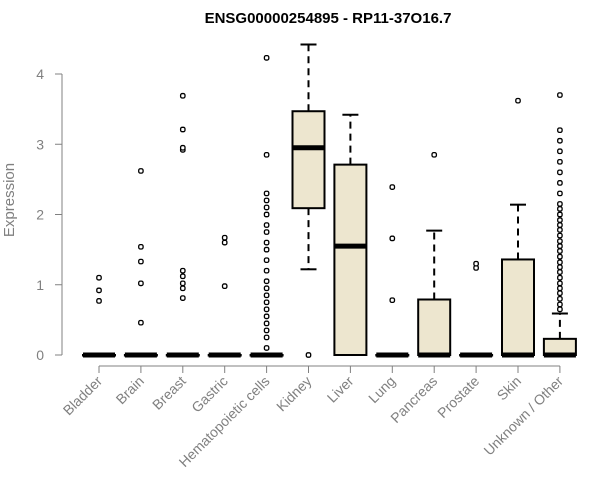 The height and width of the screenshot is (500, 600). I want to click on x-tick-label: Pancreas, so click(413, 399).